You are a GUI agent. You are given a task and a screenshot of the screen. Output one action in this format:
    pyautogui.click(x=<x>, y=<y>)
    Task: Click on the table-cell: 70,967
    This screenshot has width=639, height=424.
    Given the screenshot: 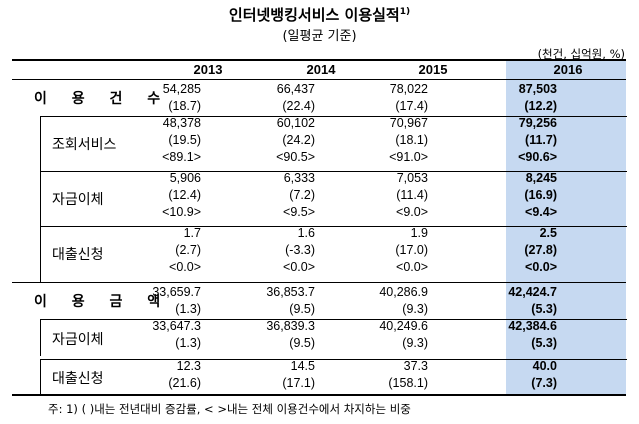 What is the action you would take?
    pyautogui.click(x=408, y=123)
    